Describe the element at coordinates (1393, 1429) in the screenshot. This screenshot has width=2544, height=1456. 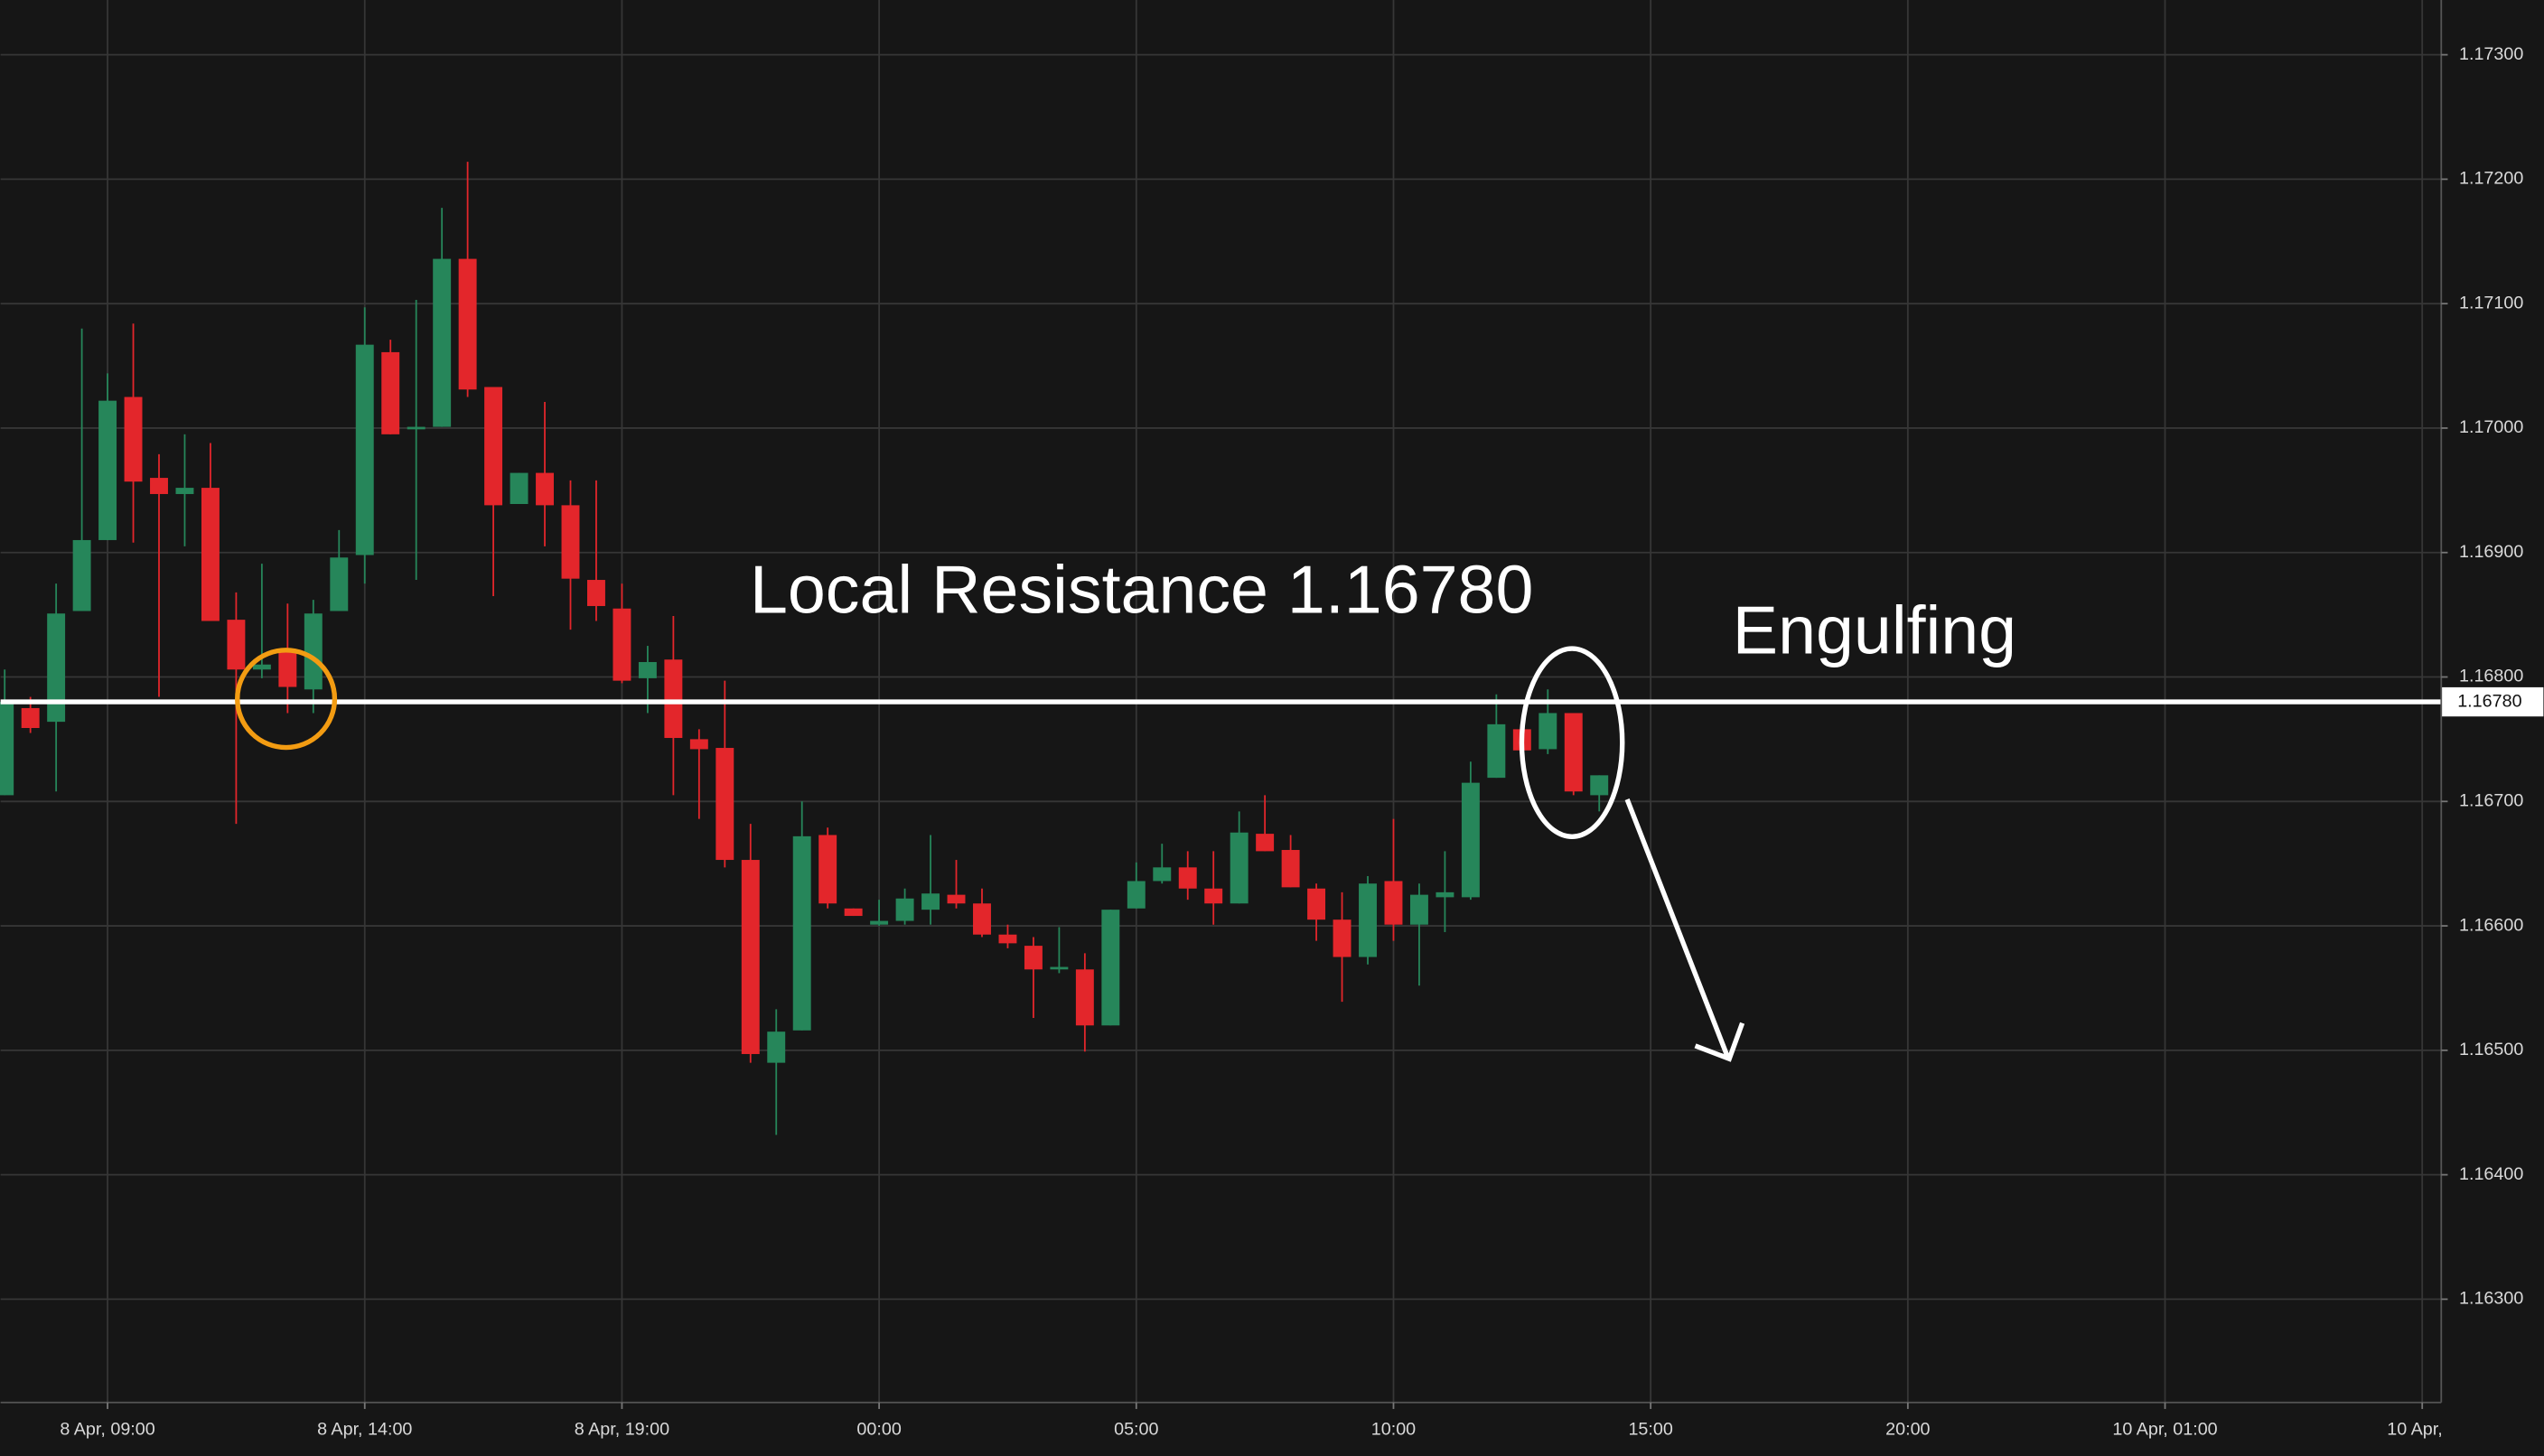
I see `x-tick-label: 10:00` at that location.